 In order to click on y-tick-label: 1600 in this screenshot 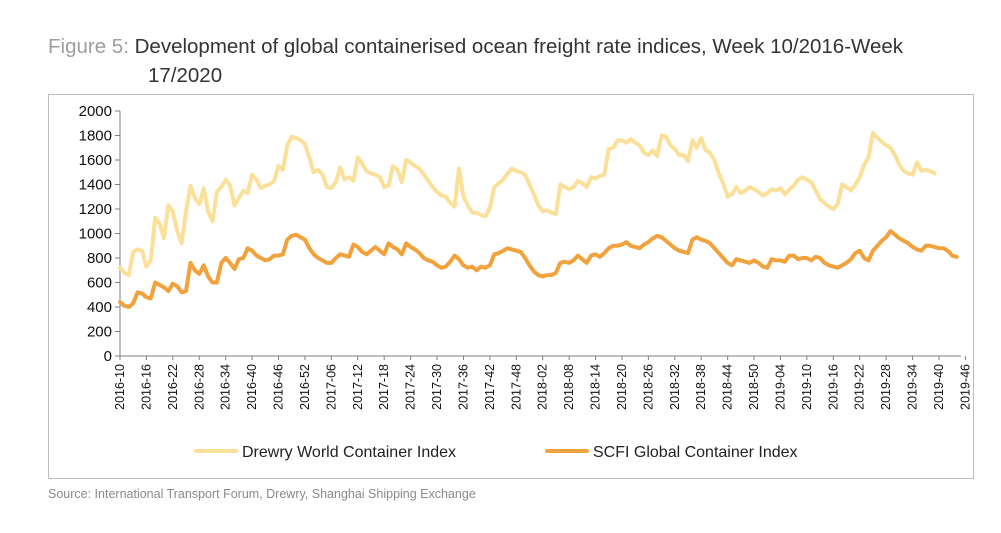, I will do `click(95, 160)`.